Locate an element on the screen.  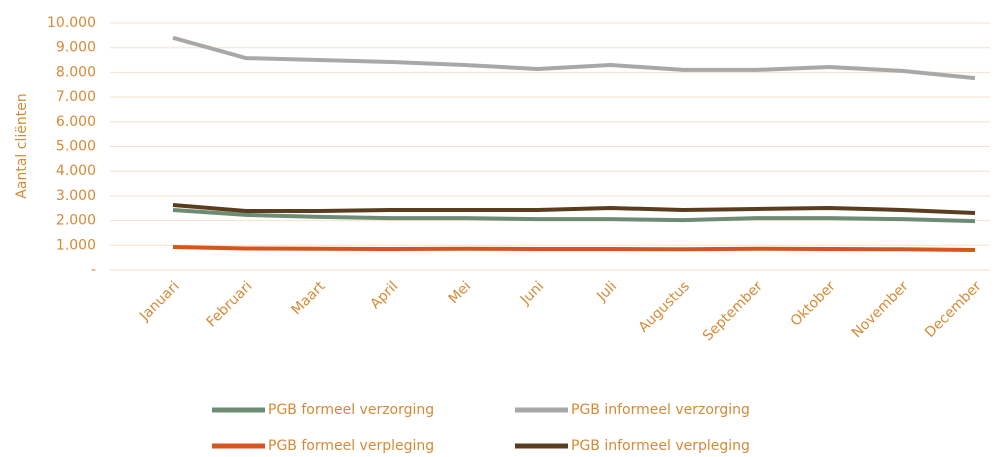
y-tick-label: - is located at coordinates (93, 270).